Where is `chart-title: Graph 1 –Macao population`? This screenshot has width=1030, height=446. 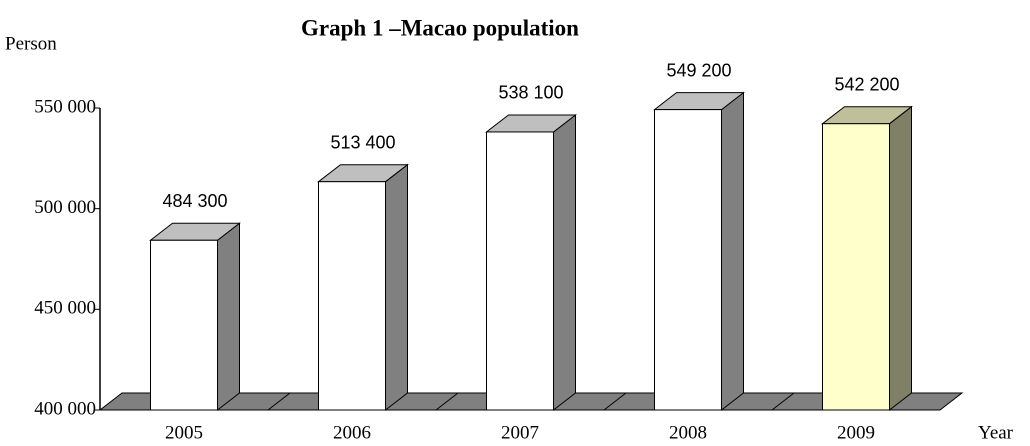
chart-title: Graph 1 –Macao population is located at coordinates (440, 27).